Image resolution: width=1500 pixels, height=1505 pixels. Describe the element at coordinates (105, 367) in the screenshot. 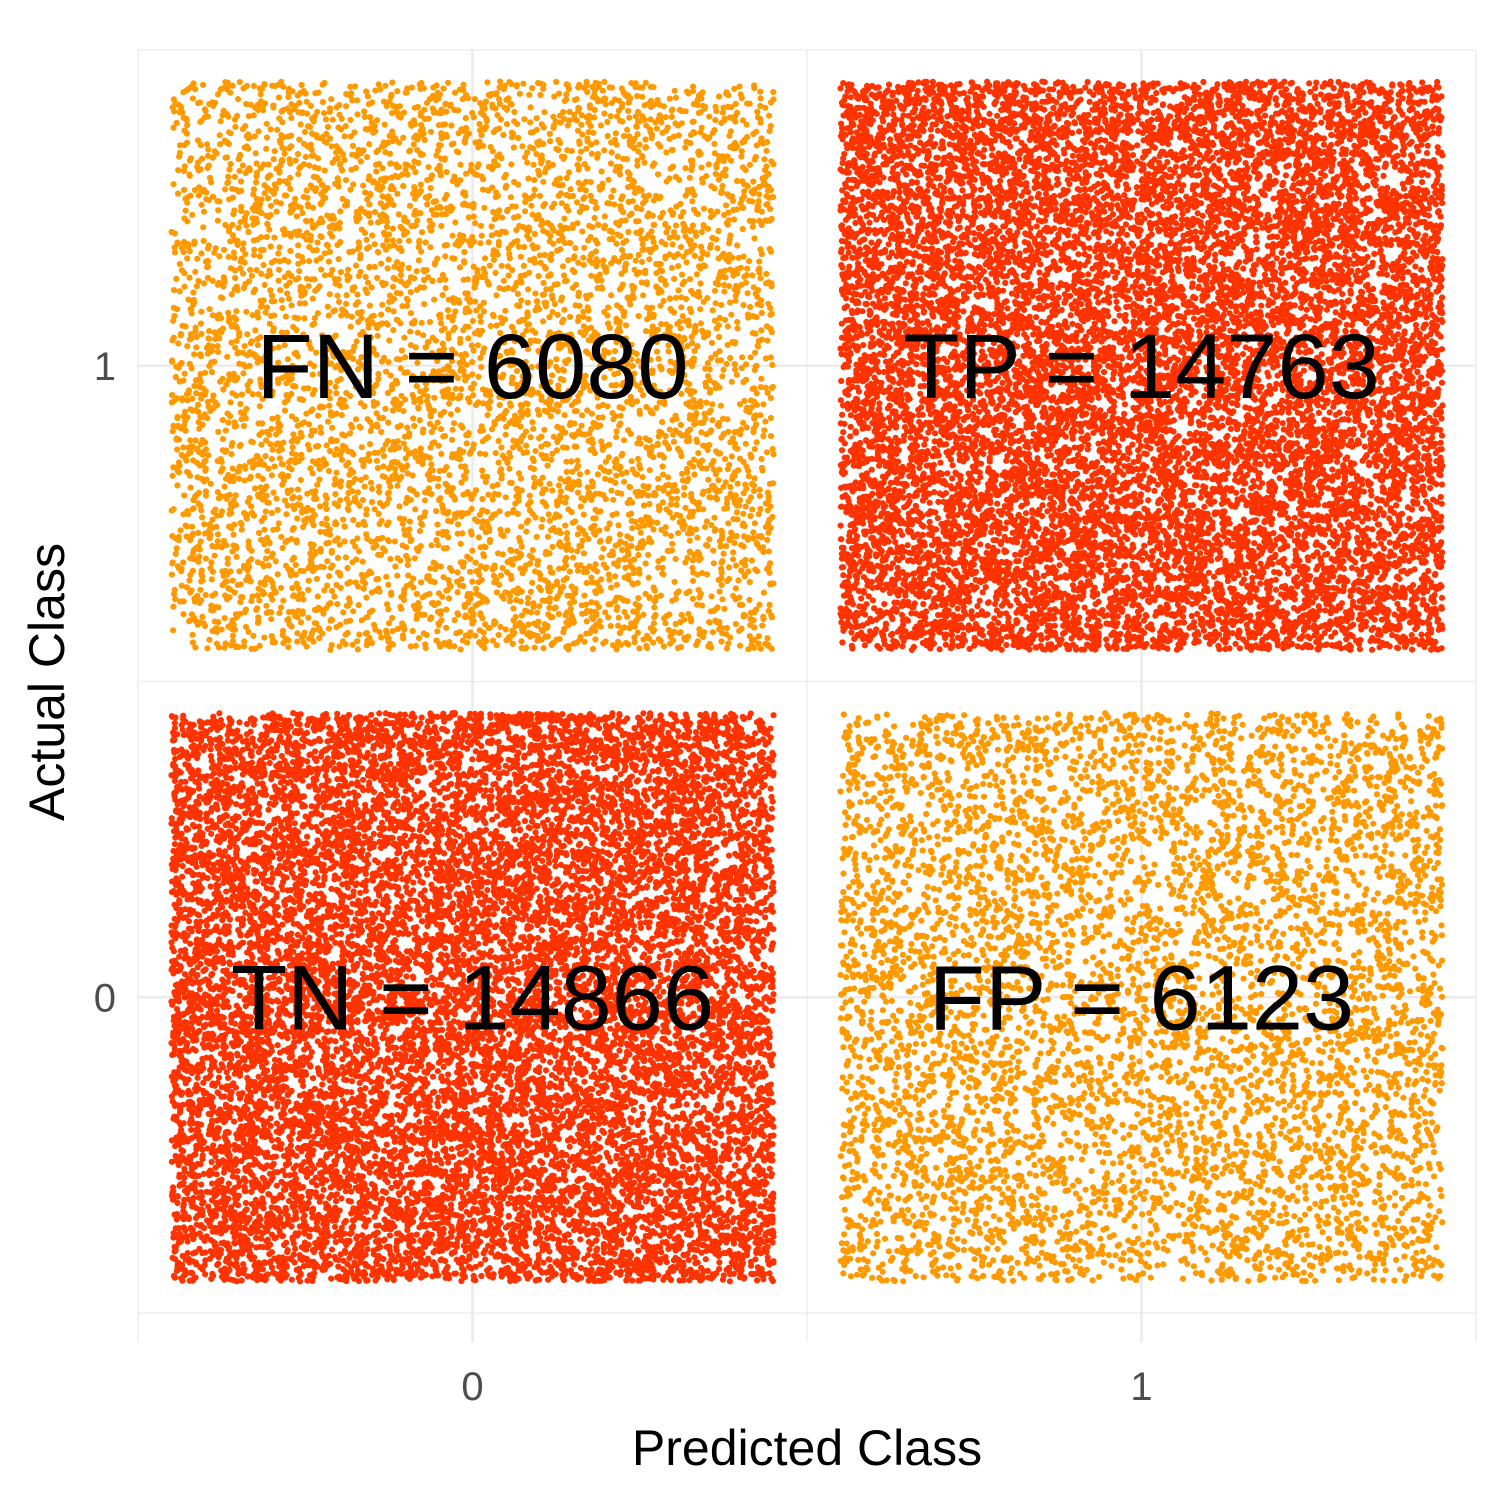

I see `y-tick-label: 1` at that location.